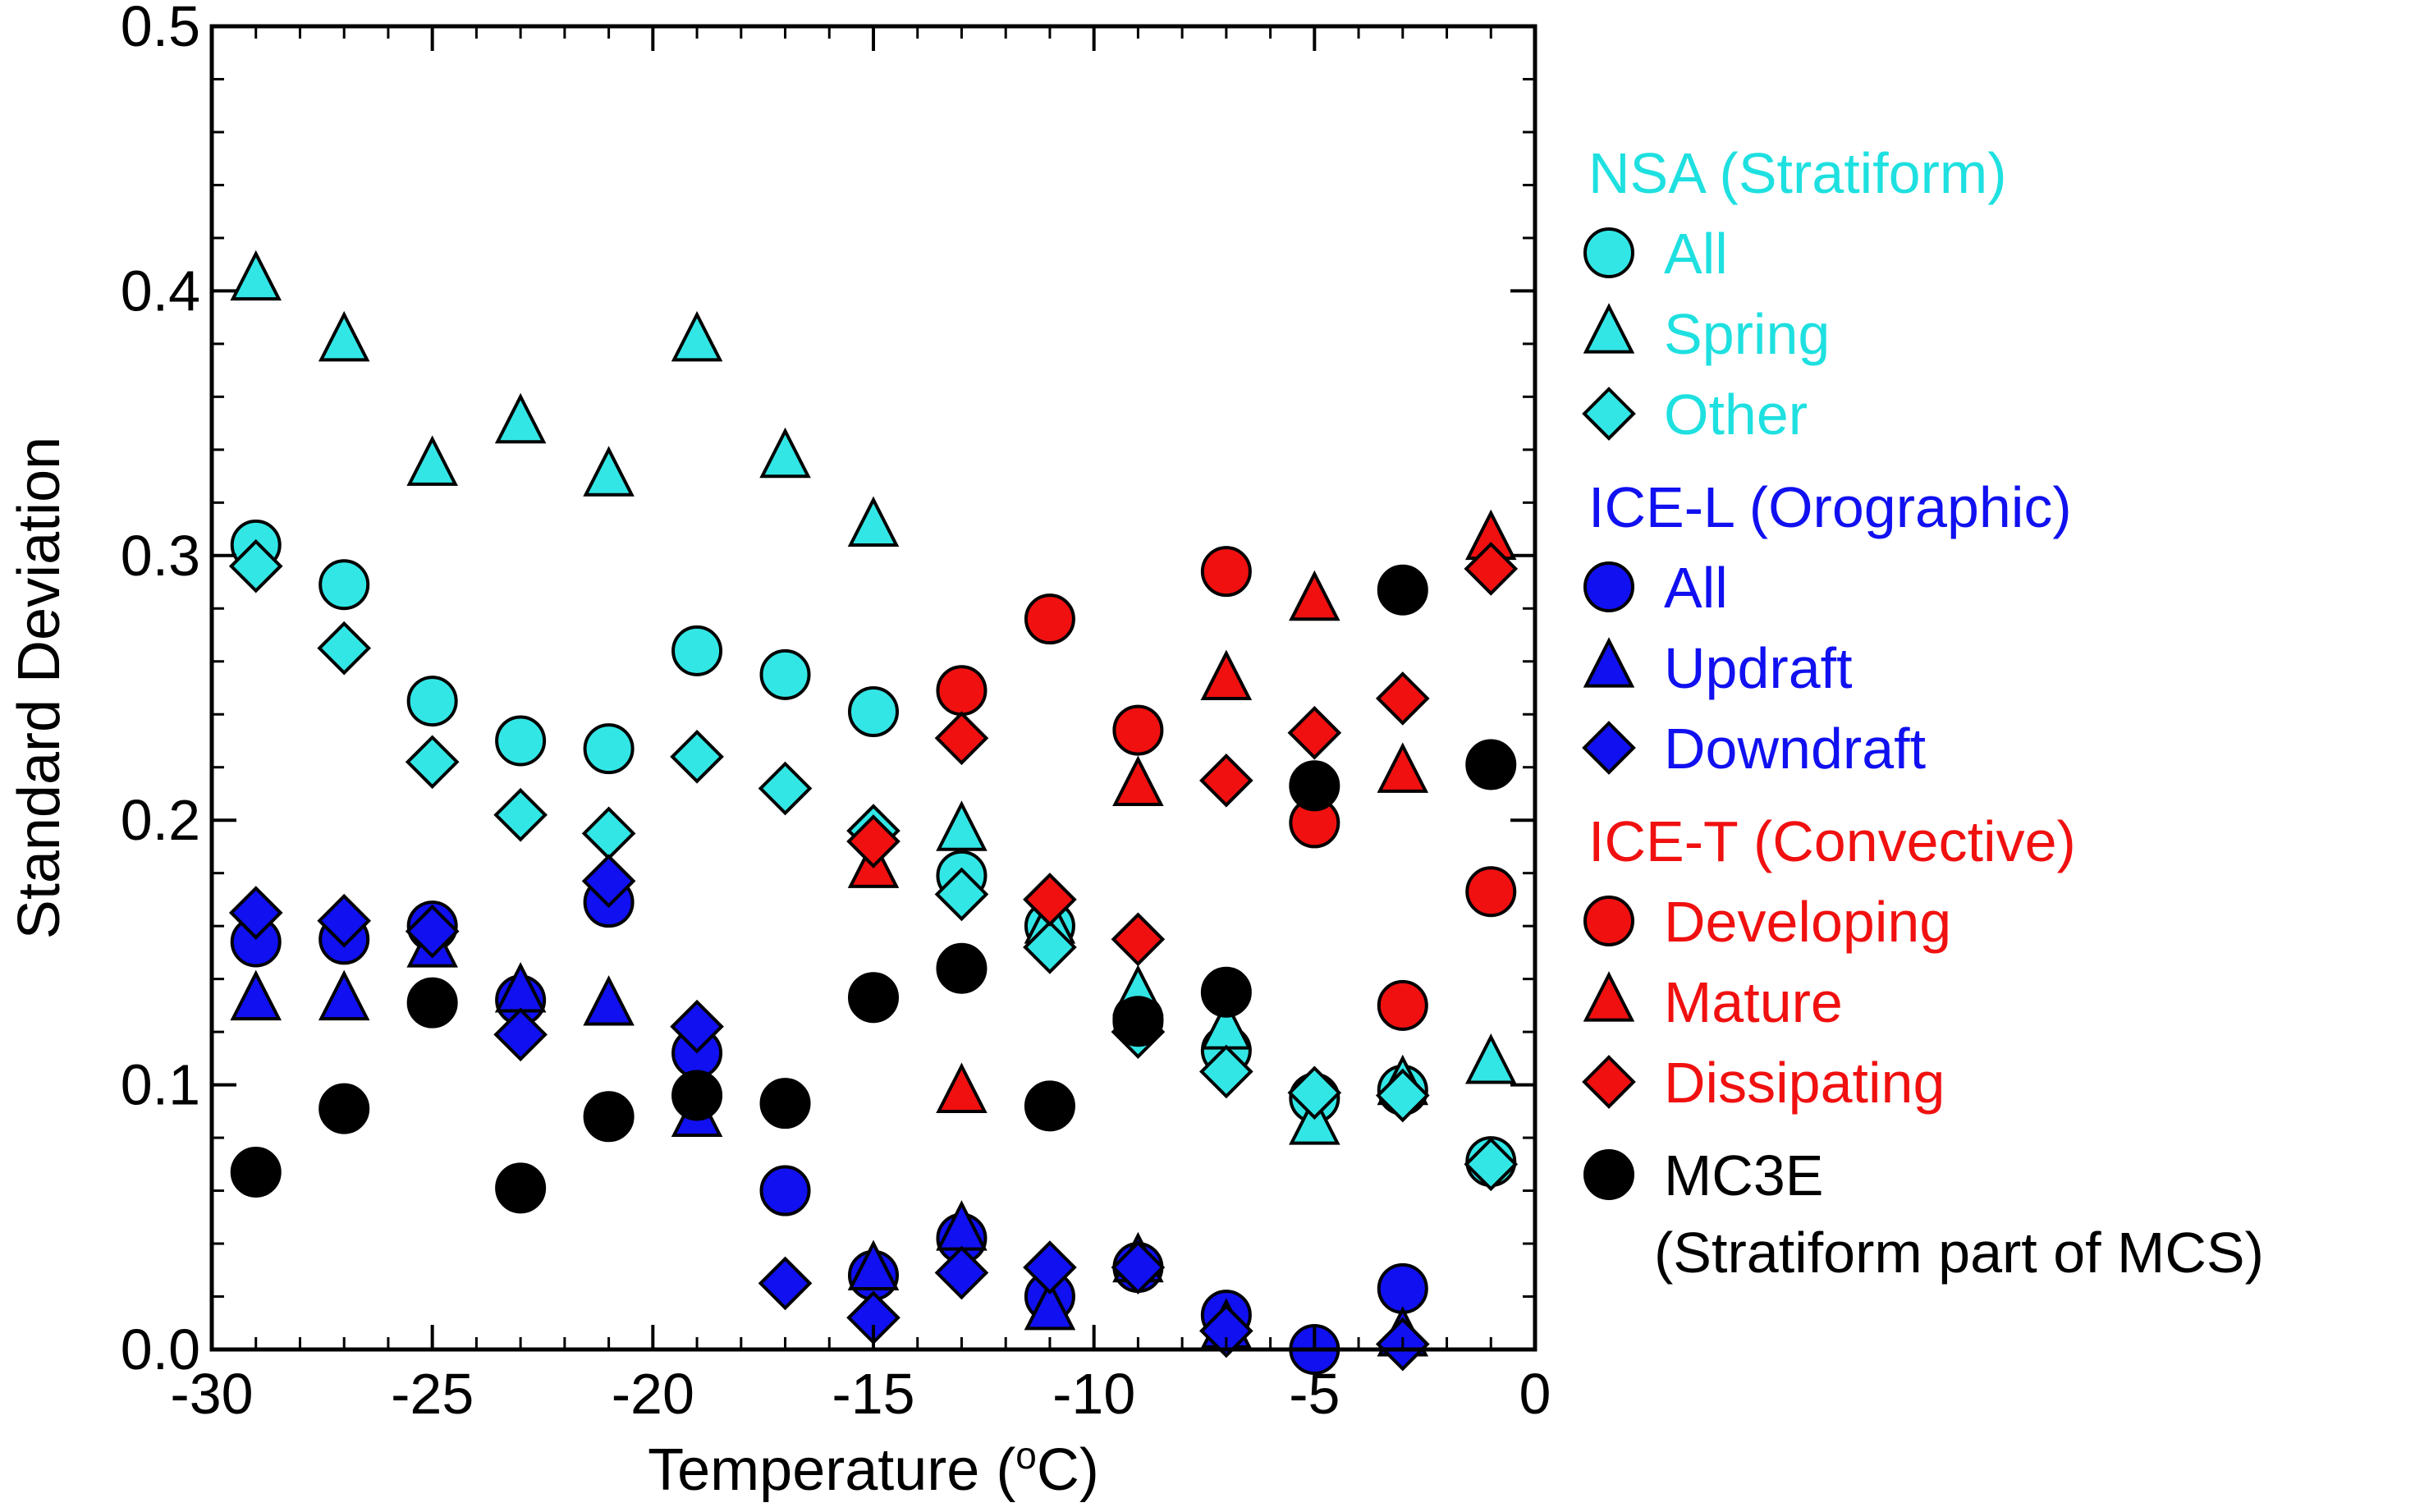 This screenshot has height=1512, width=2415. I want to click on legend-entry-label: Mature, so click(1754, 1002).